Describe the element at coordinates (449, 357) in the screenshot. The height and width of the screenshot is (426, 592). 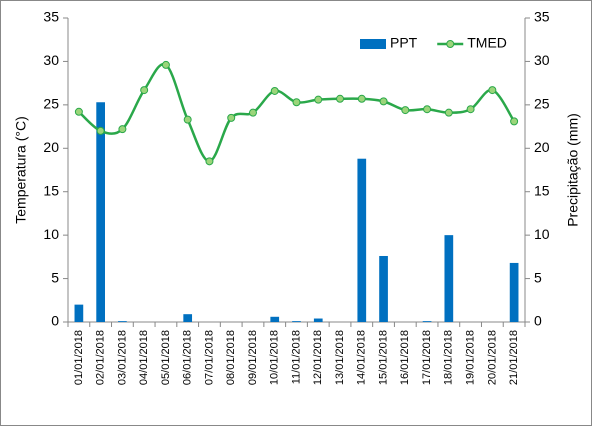
I see `x-tick-label: 18/01/2018` at that location.